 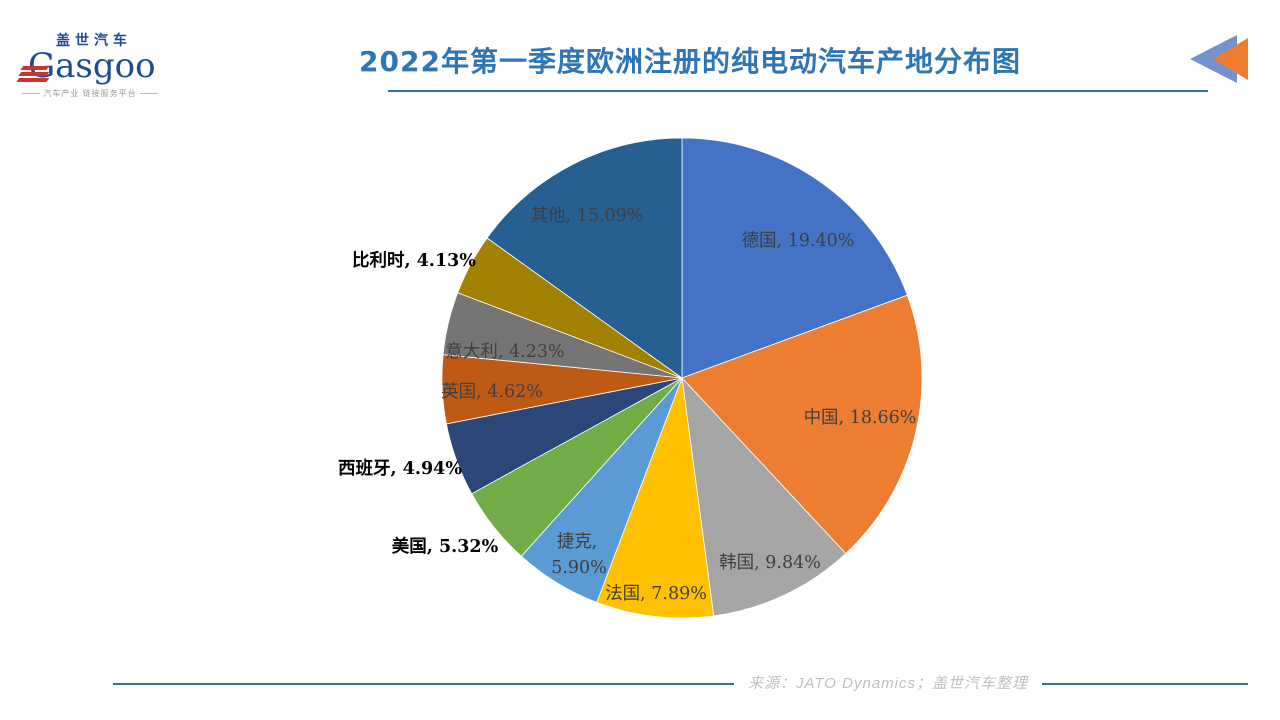 What do you see at coordinates (90, 93) in the screenshot?
I see `logo-tagline: 汽车产业 链接服务平台` at bounding box center [90, 93].